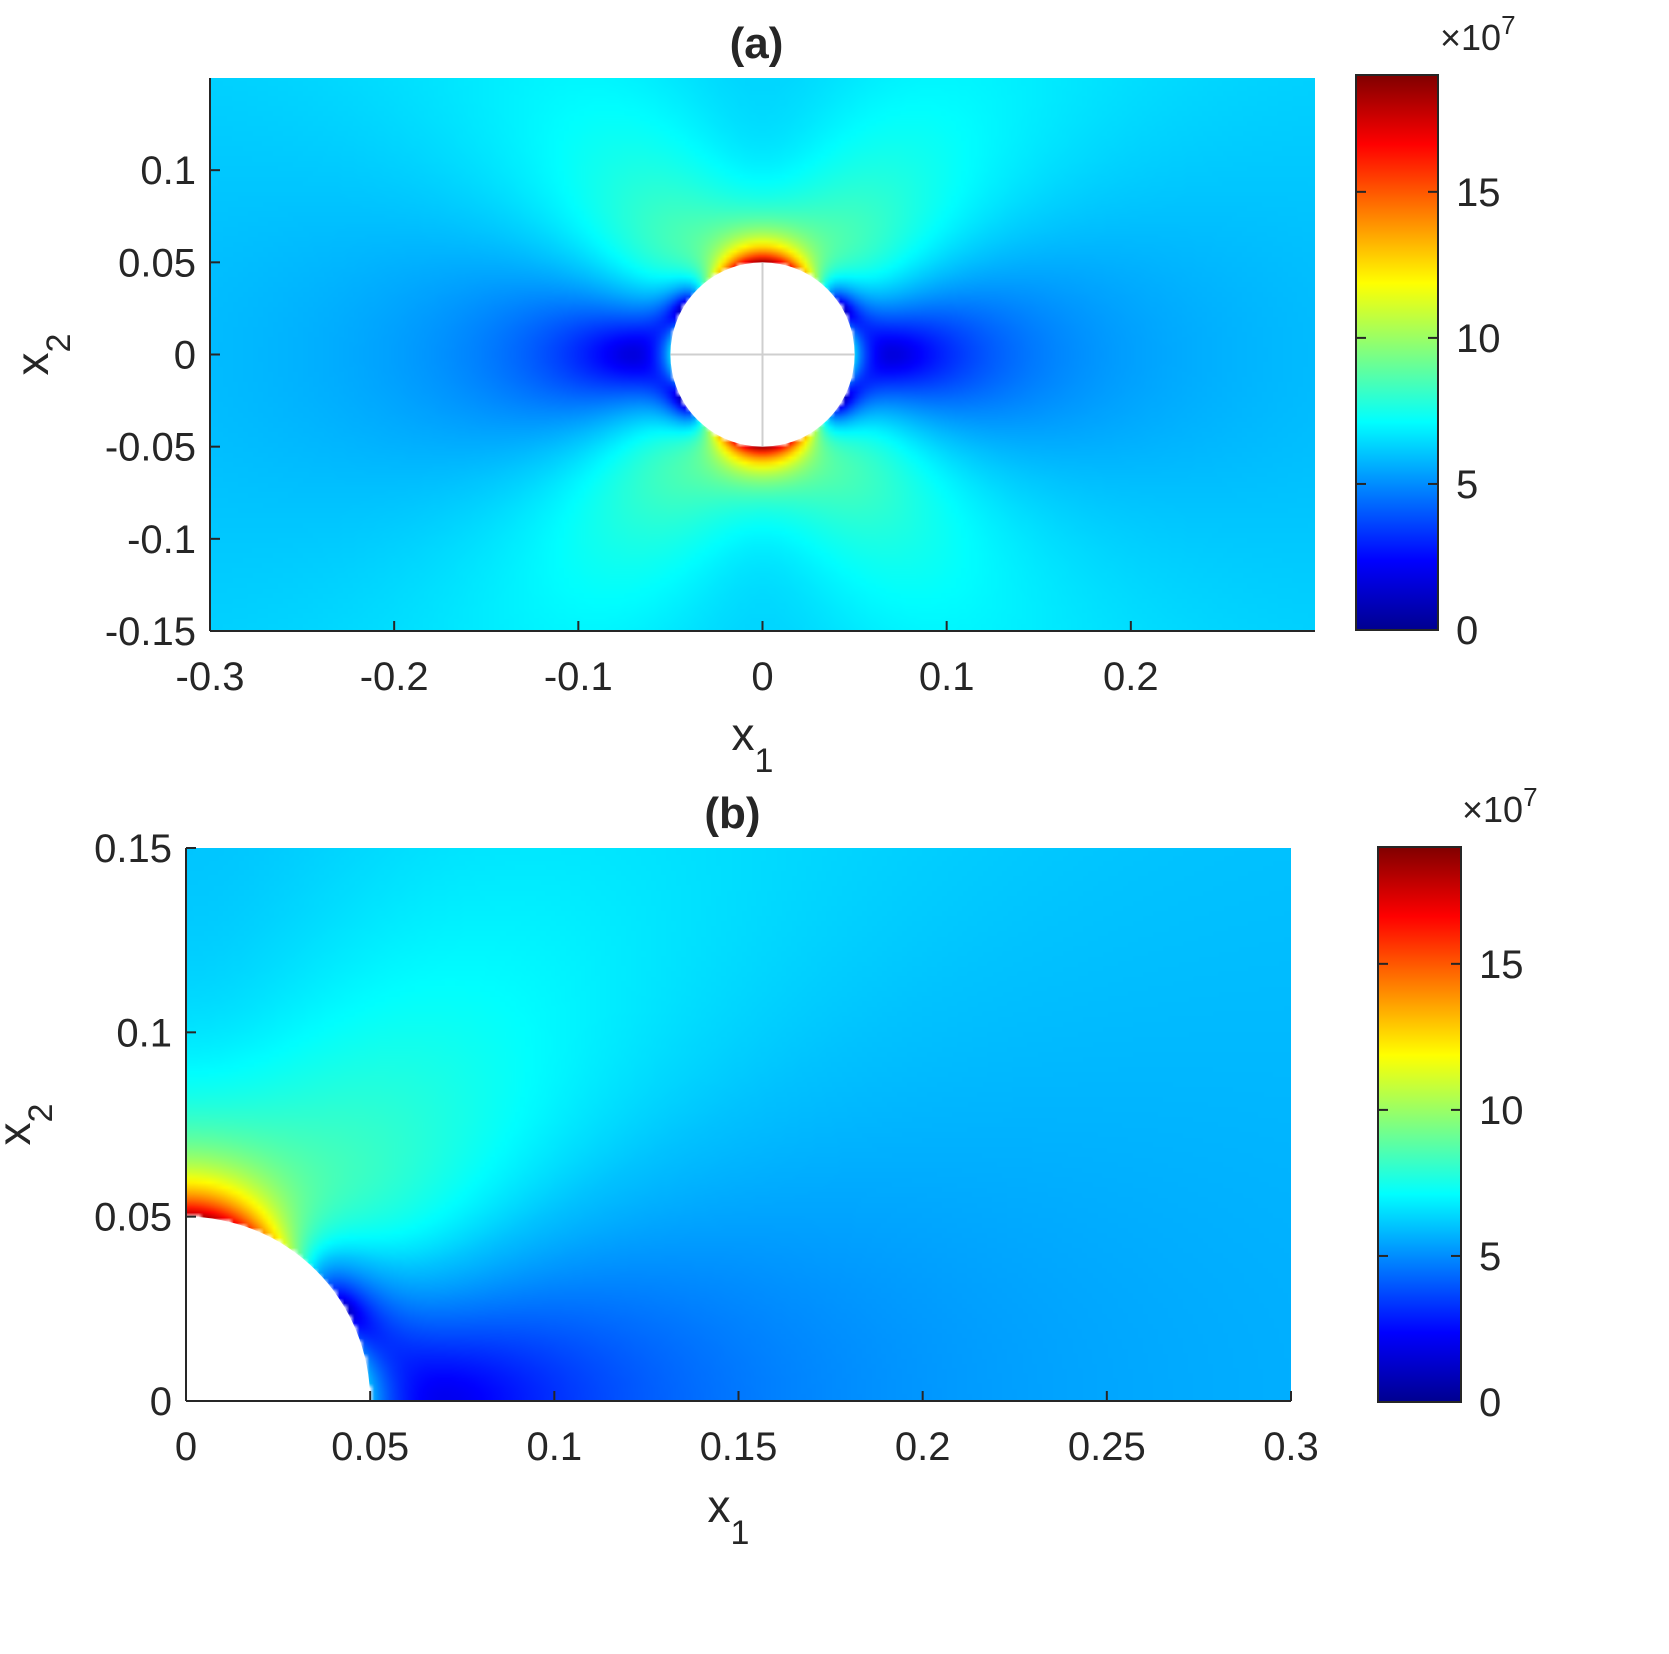  What do you see at coordinates (1107, 1447) in the screenshot?
I see `x-tick-label: 0.25` at bounding box center [1107, 1447].